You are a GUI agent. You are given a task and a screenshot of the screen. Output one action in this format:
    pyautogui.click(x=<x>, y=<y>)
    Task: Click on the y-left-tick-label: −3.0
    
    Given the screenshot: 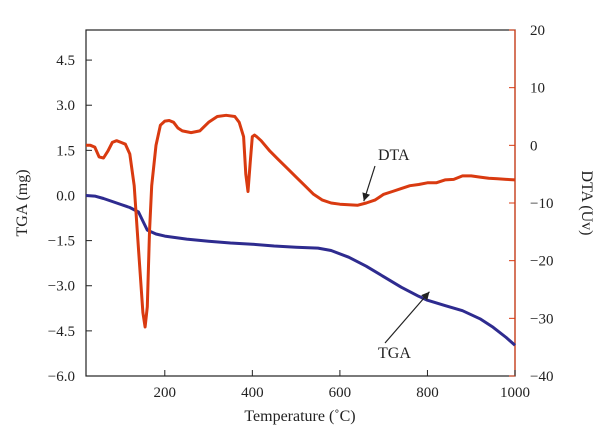 What is the action you would take?
    pyautogui.click(x=61, y=287)
    